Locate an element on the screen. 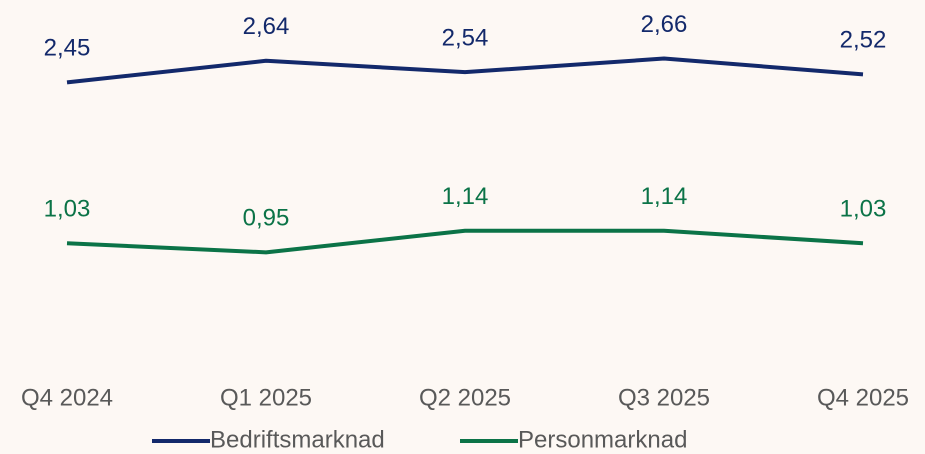  data-label: 0,95 is located at coordinates (266, 218).